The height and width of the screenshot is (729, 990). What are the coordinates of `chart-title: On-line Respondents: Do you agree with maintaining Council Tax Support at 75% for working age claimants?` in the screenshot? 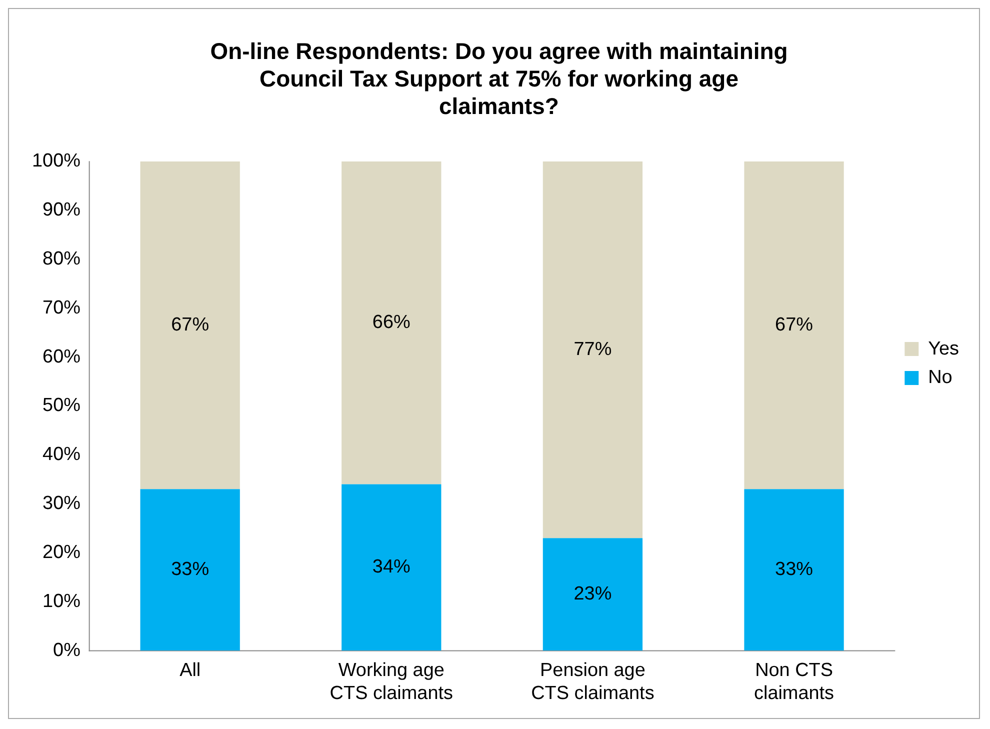 It's located at (499, 79).